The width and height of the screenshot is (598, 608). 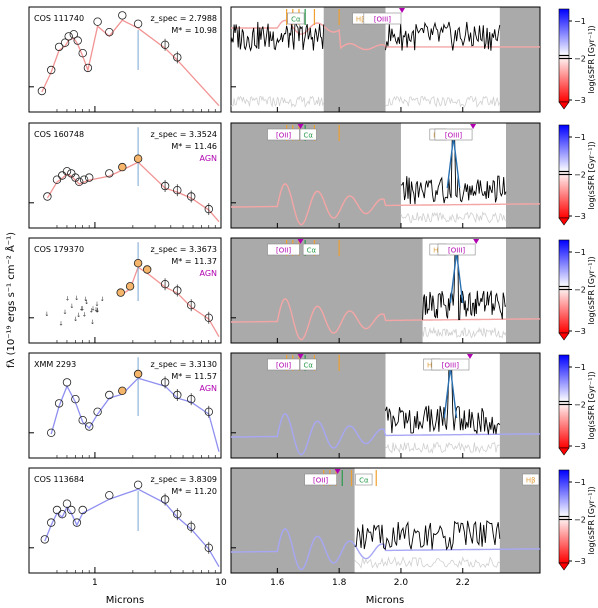 I want to click on sed-mass-label: M* = 11.37, so click(x=194, y=261).